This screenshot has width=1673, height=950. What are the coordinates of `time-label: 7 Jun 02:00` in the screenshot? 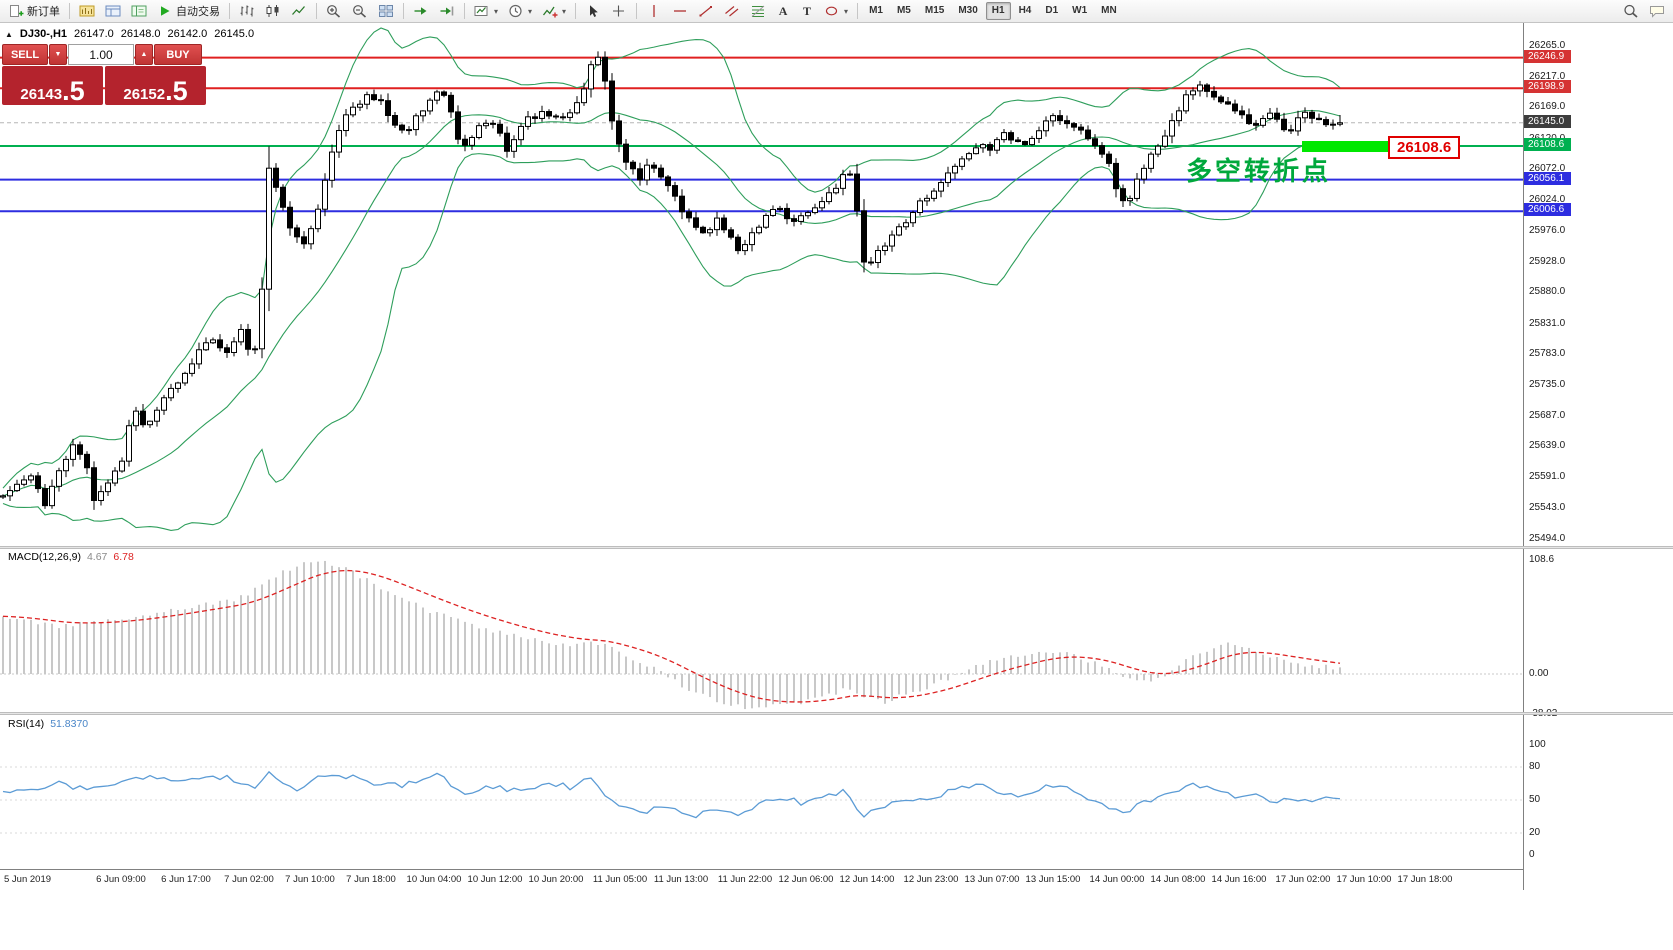 It's located at (249, 879).